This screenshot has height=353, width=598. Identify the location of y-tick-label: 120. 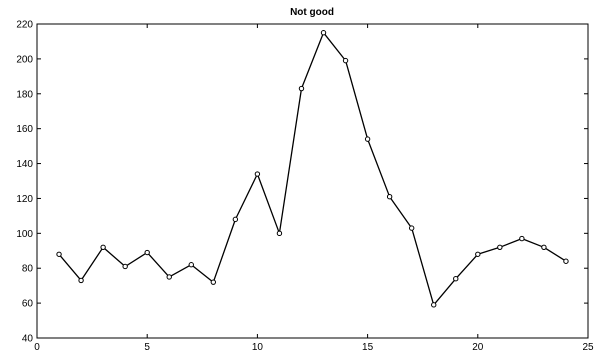
(24, 199).